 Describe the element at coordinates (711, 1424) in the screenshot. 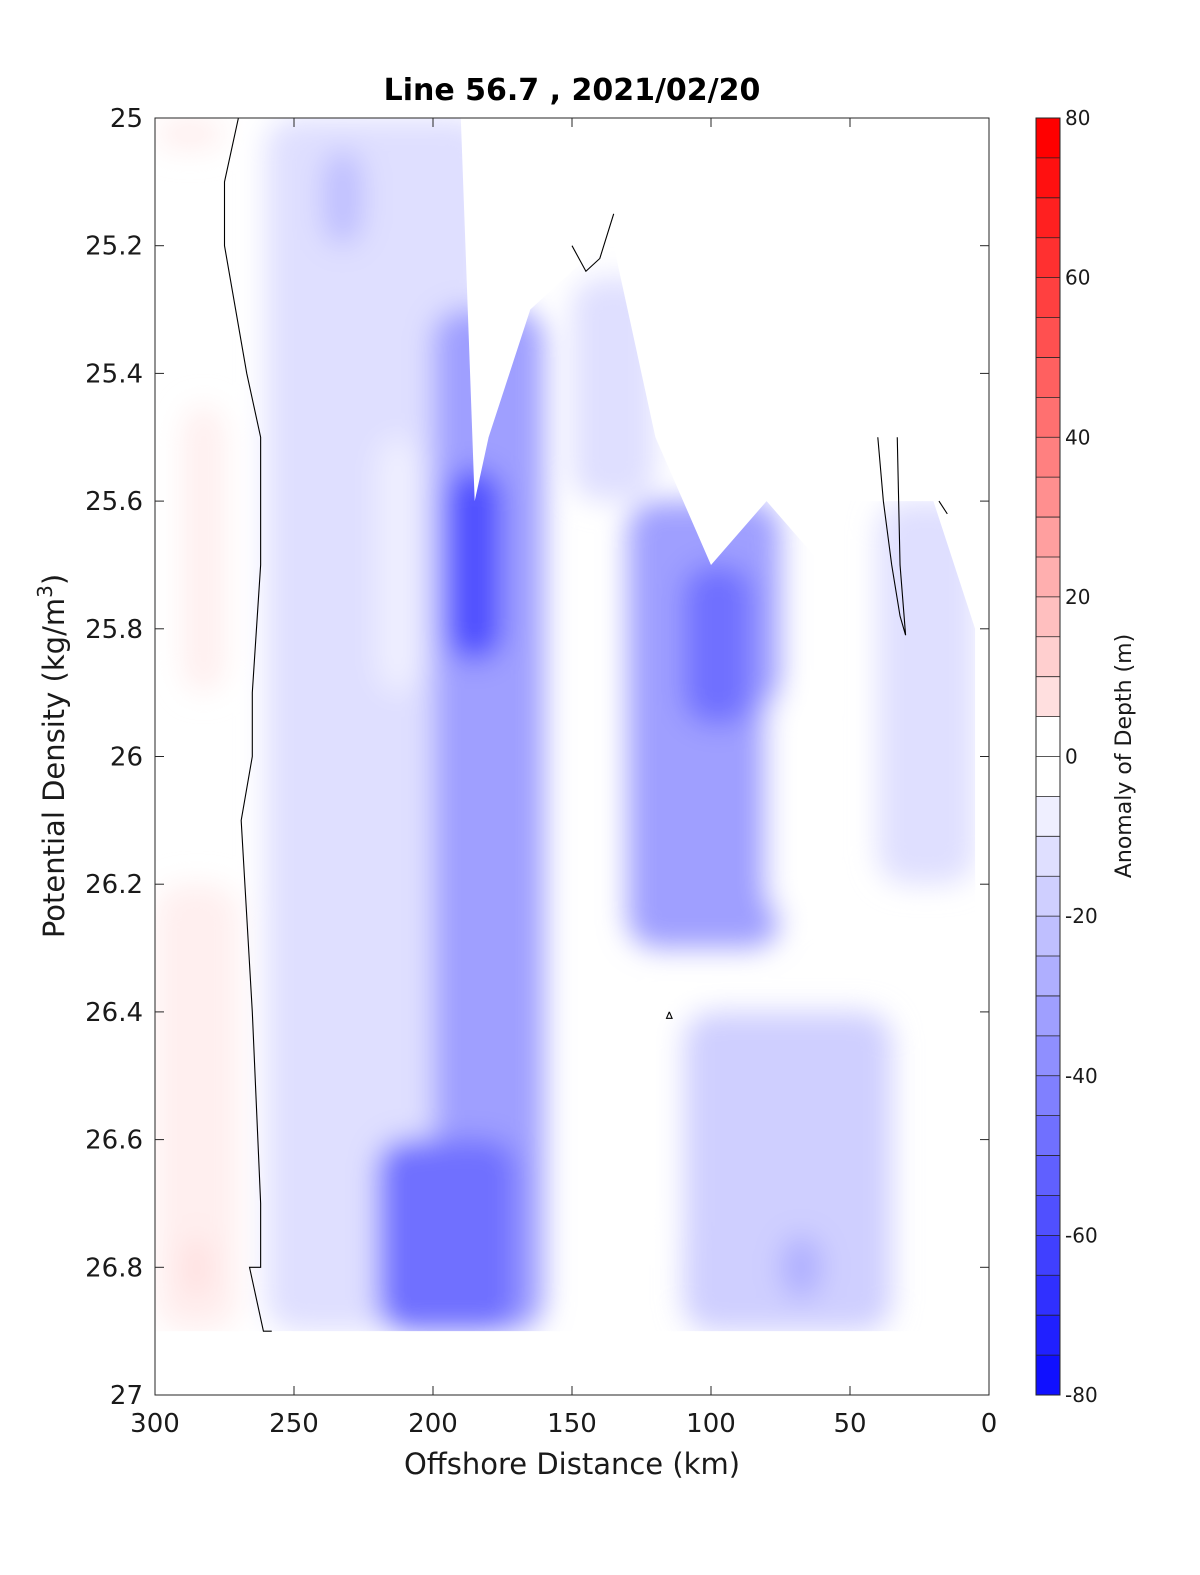

I see `x-tick-label: 100` at that location.